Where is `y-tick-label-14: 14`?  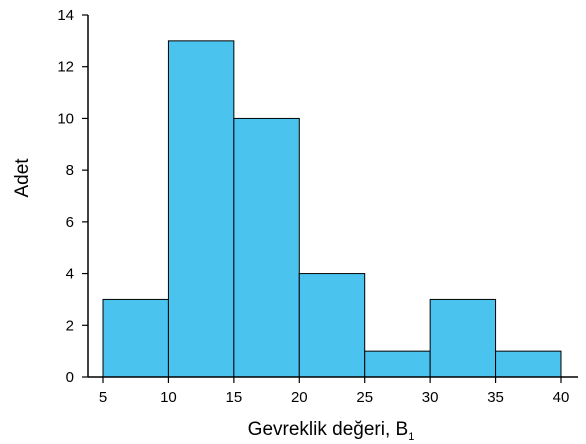
y-tick-label-14: 14 is located at coordinates (65, 15).